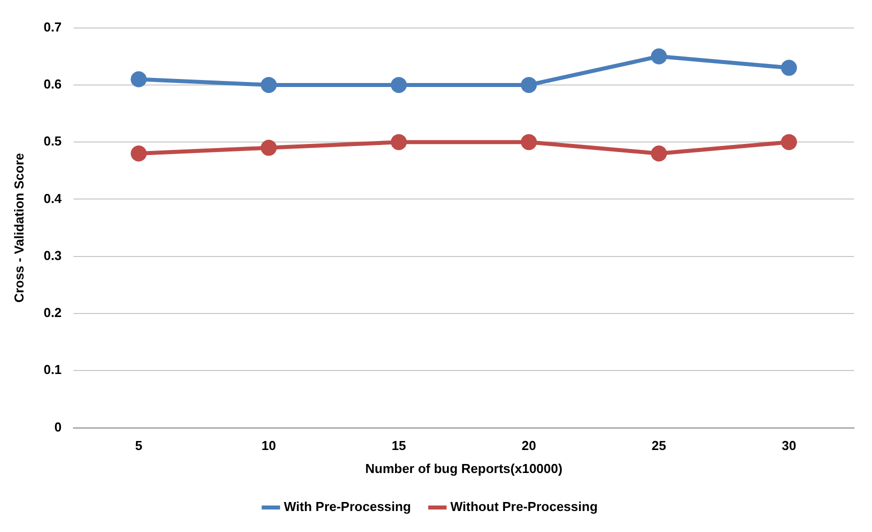 This screenshot has height=532, width=872. Describe the element at coordinates (53, 255) in the screenshot. I see `y-tick-label: 0.3` at that location.